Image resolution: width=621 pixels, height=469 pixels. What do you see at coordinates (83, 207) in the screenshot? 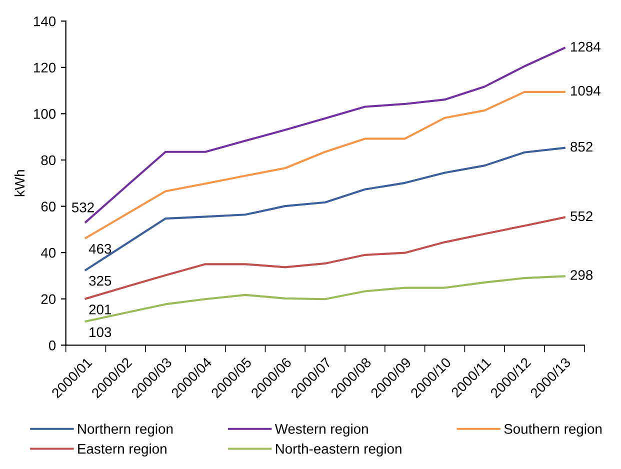
I see `annotation: 532` at bounding box center [83, 207].